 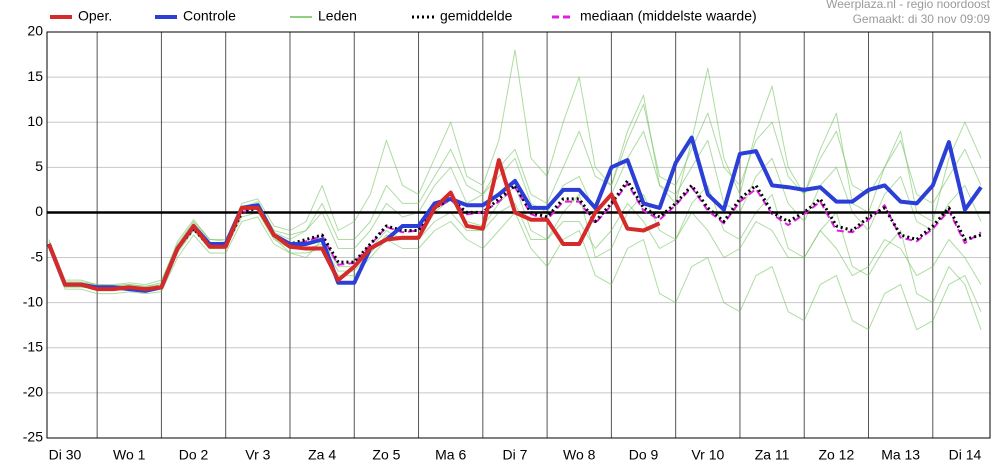 What do you see at coordinates (39, 211) in the screenshot?
I see `y-tick-label: 0` at bounding box center [39, 211].